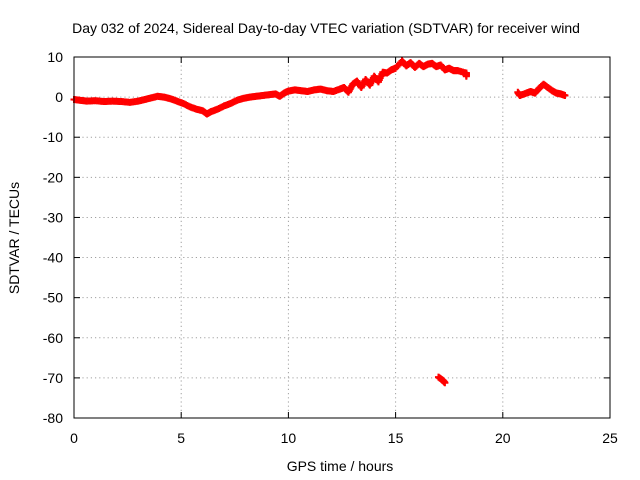 Image resolution: width=640 pixels, height=480 pixels. Describe the element at coordinates (53, 217) in the screenshot. I see `y-tick-label: -30` at that location.